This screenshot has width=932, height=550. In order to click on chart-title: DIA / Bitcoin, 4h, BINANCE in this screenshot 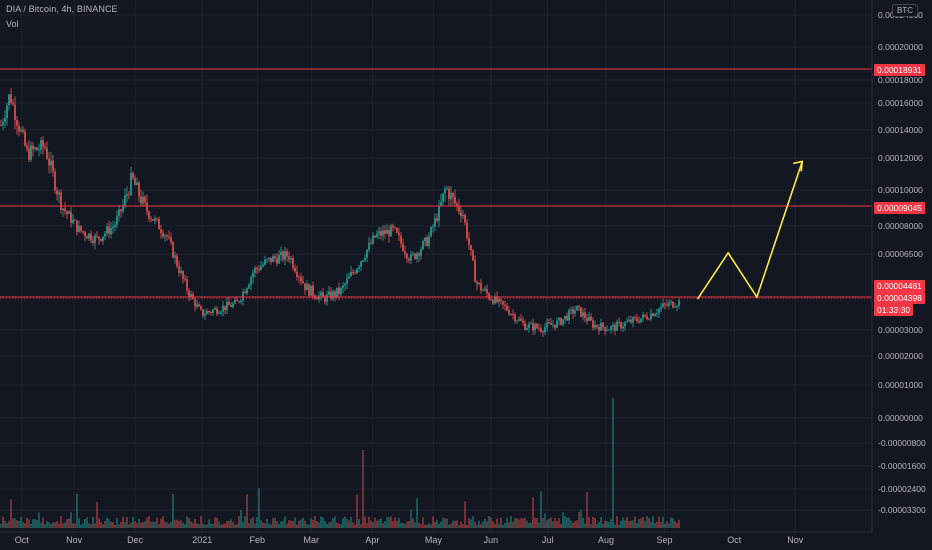, I will do `click(62, 9)`.